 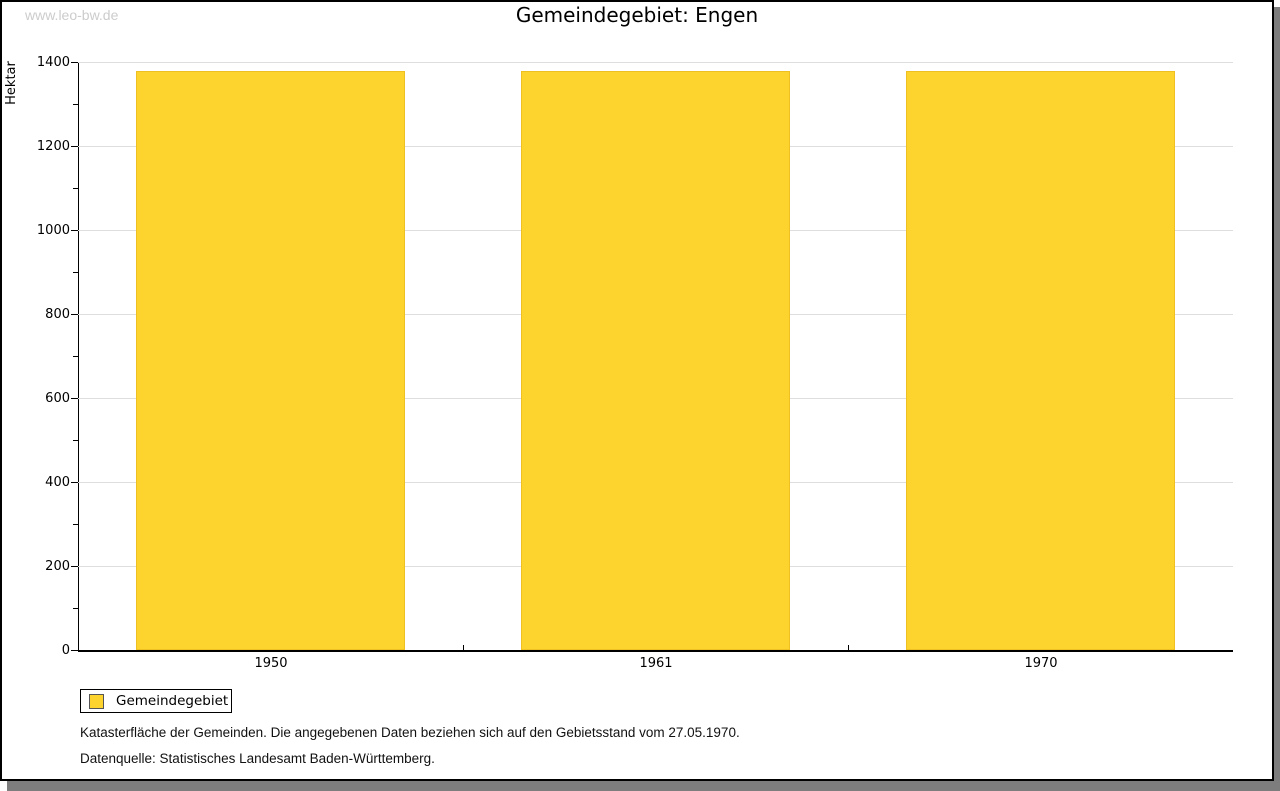 What do you see at coordinates (96, 701) in the screenshot?
I see `legend-swatch-icon` at bounding box center [96, 701].